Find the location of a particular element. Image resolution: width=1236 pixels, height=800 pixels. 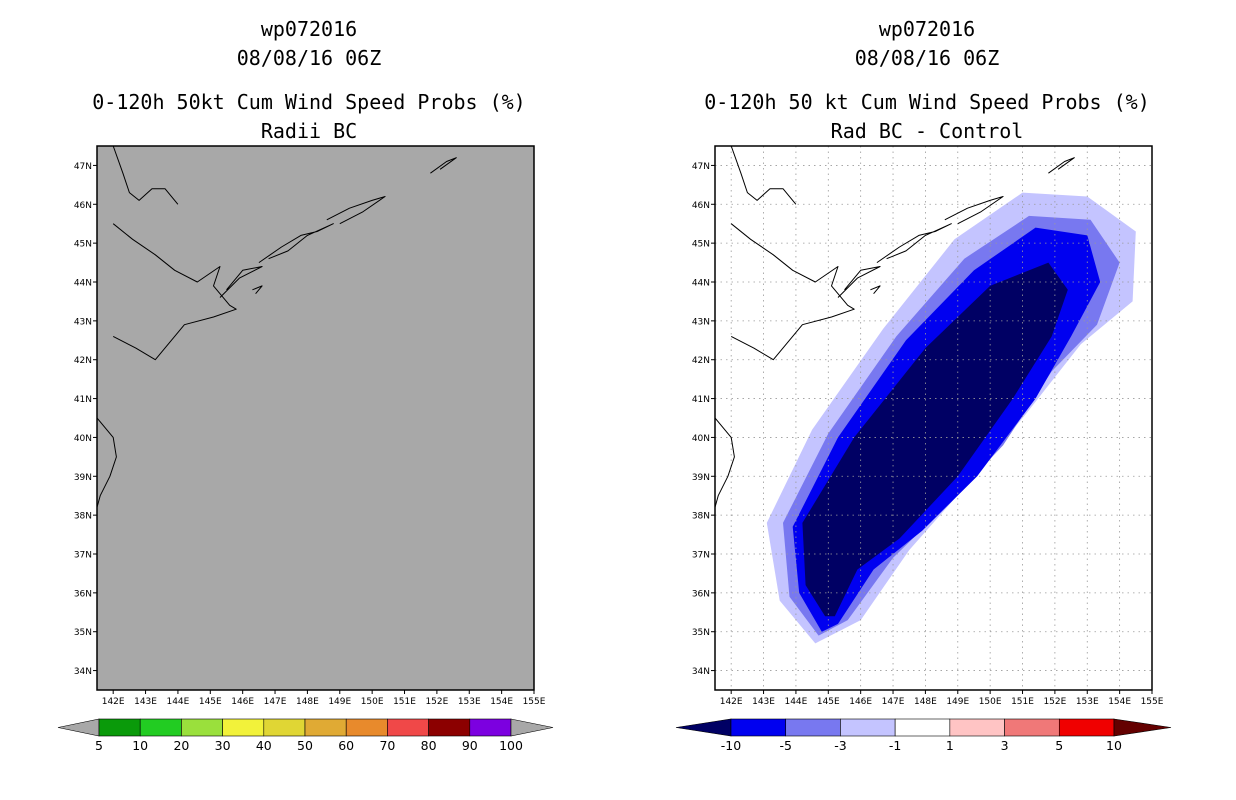

y-tick-label: 36N is located at coordinates (701, 594).